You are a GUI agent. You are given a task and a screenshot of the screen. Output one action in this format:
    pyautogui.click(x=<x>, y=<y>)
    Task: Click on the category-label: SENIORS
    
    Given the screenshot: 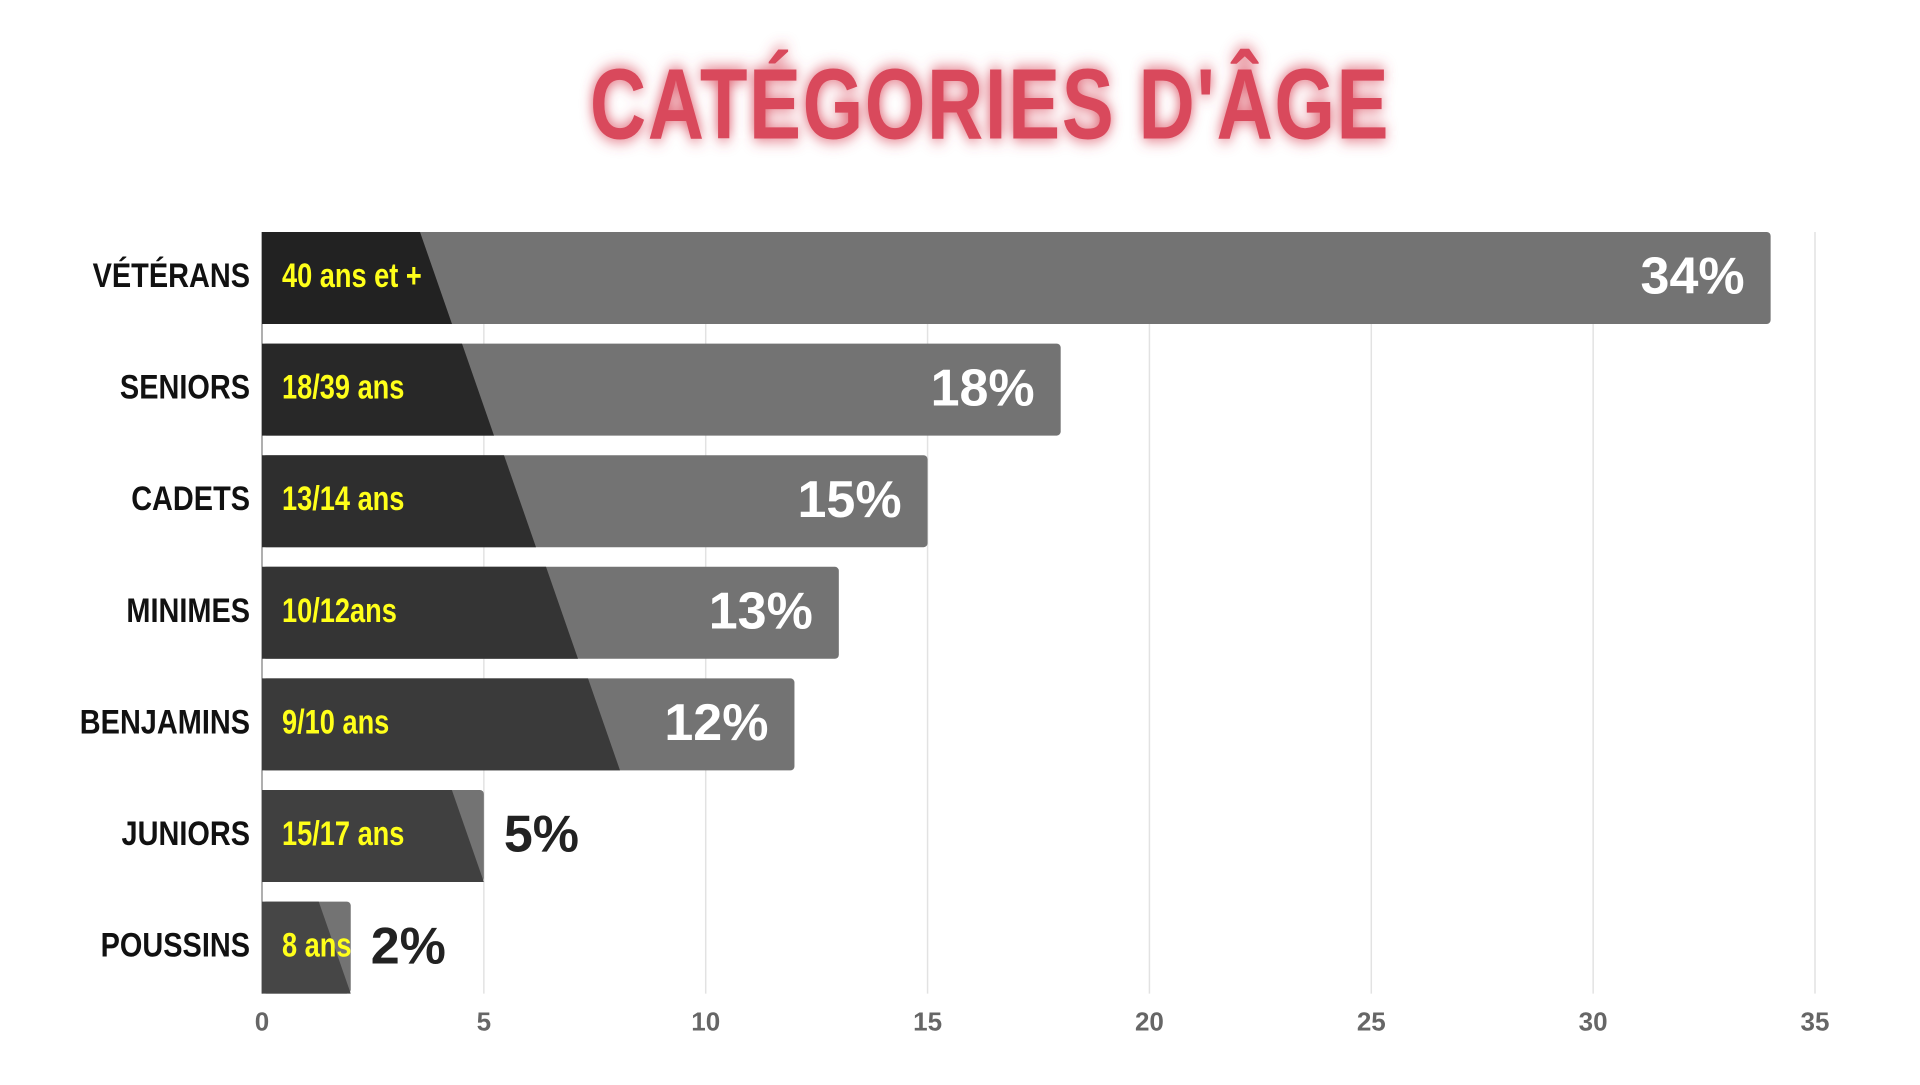 What is the action you would take?
    pyautogui.click(x=185, y=386)
    